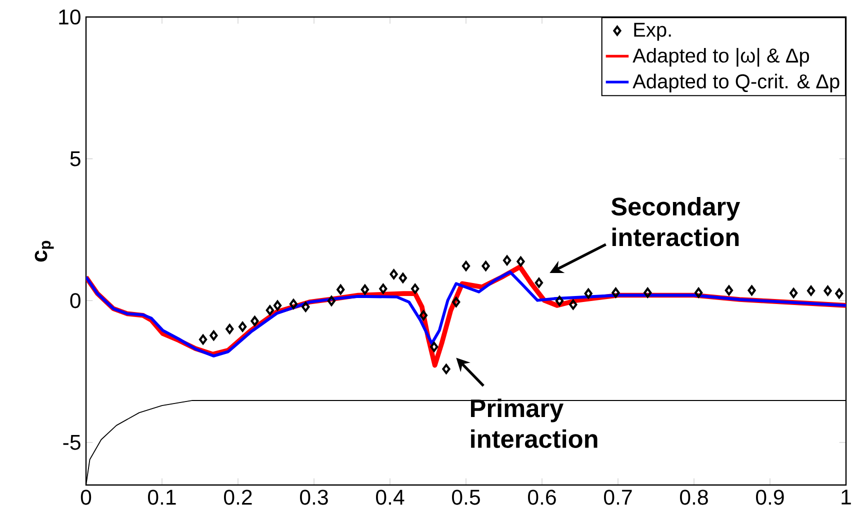 The width and height of the screenshot is (860, 519). What do you see at coordinates (75, 300) in the screenshot?
I see `y-tick-label: 0` at bounding box center [75, 300].